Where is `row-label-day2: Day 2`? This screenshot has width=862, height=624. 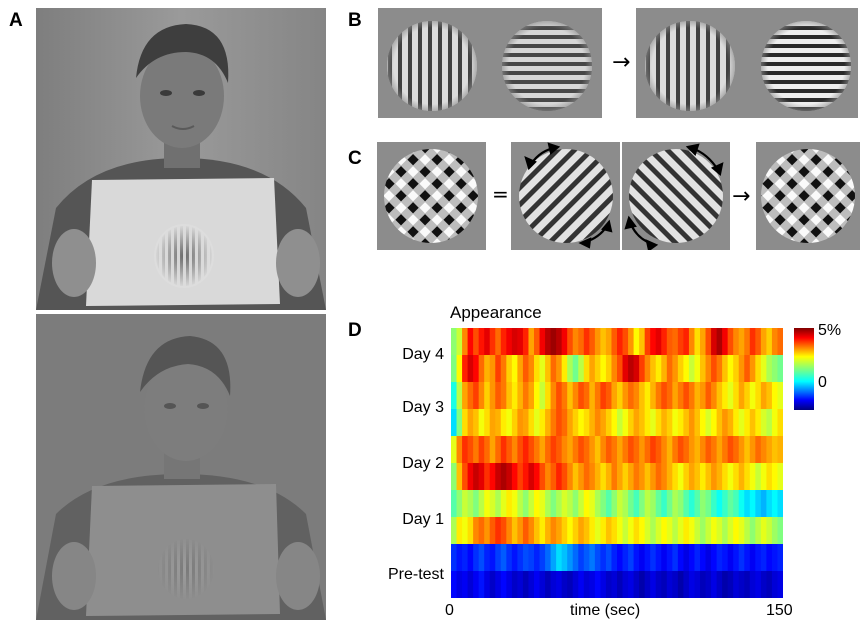 row-label-day2: Day 2 is located at coordinates (423, 463).